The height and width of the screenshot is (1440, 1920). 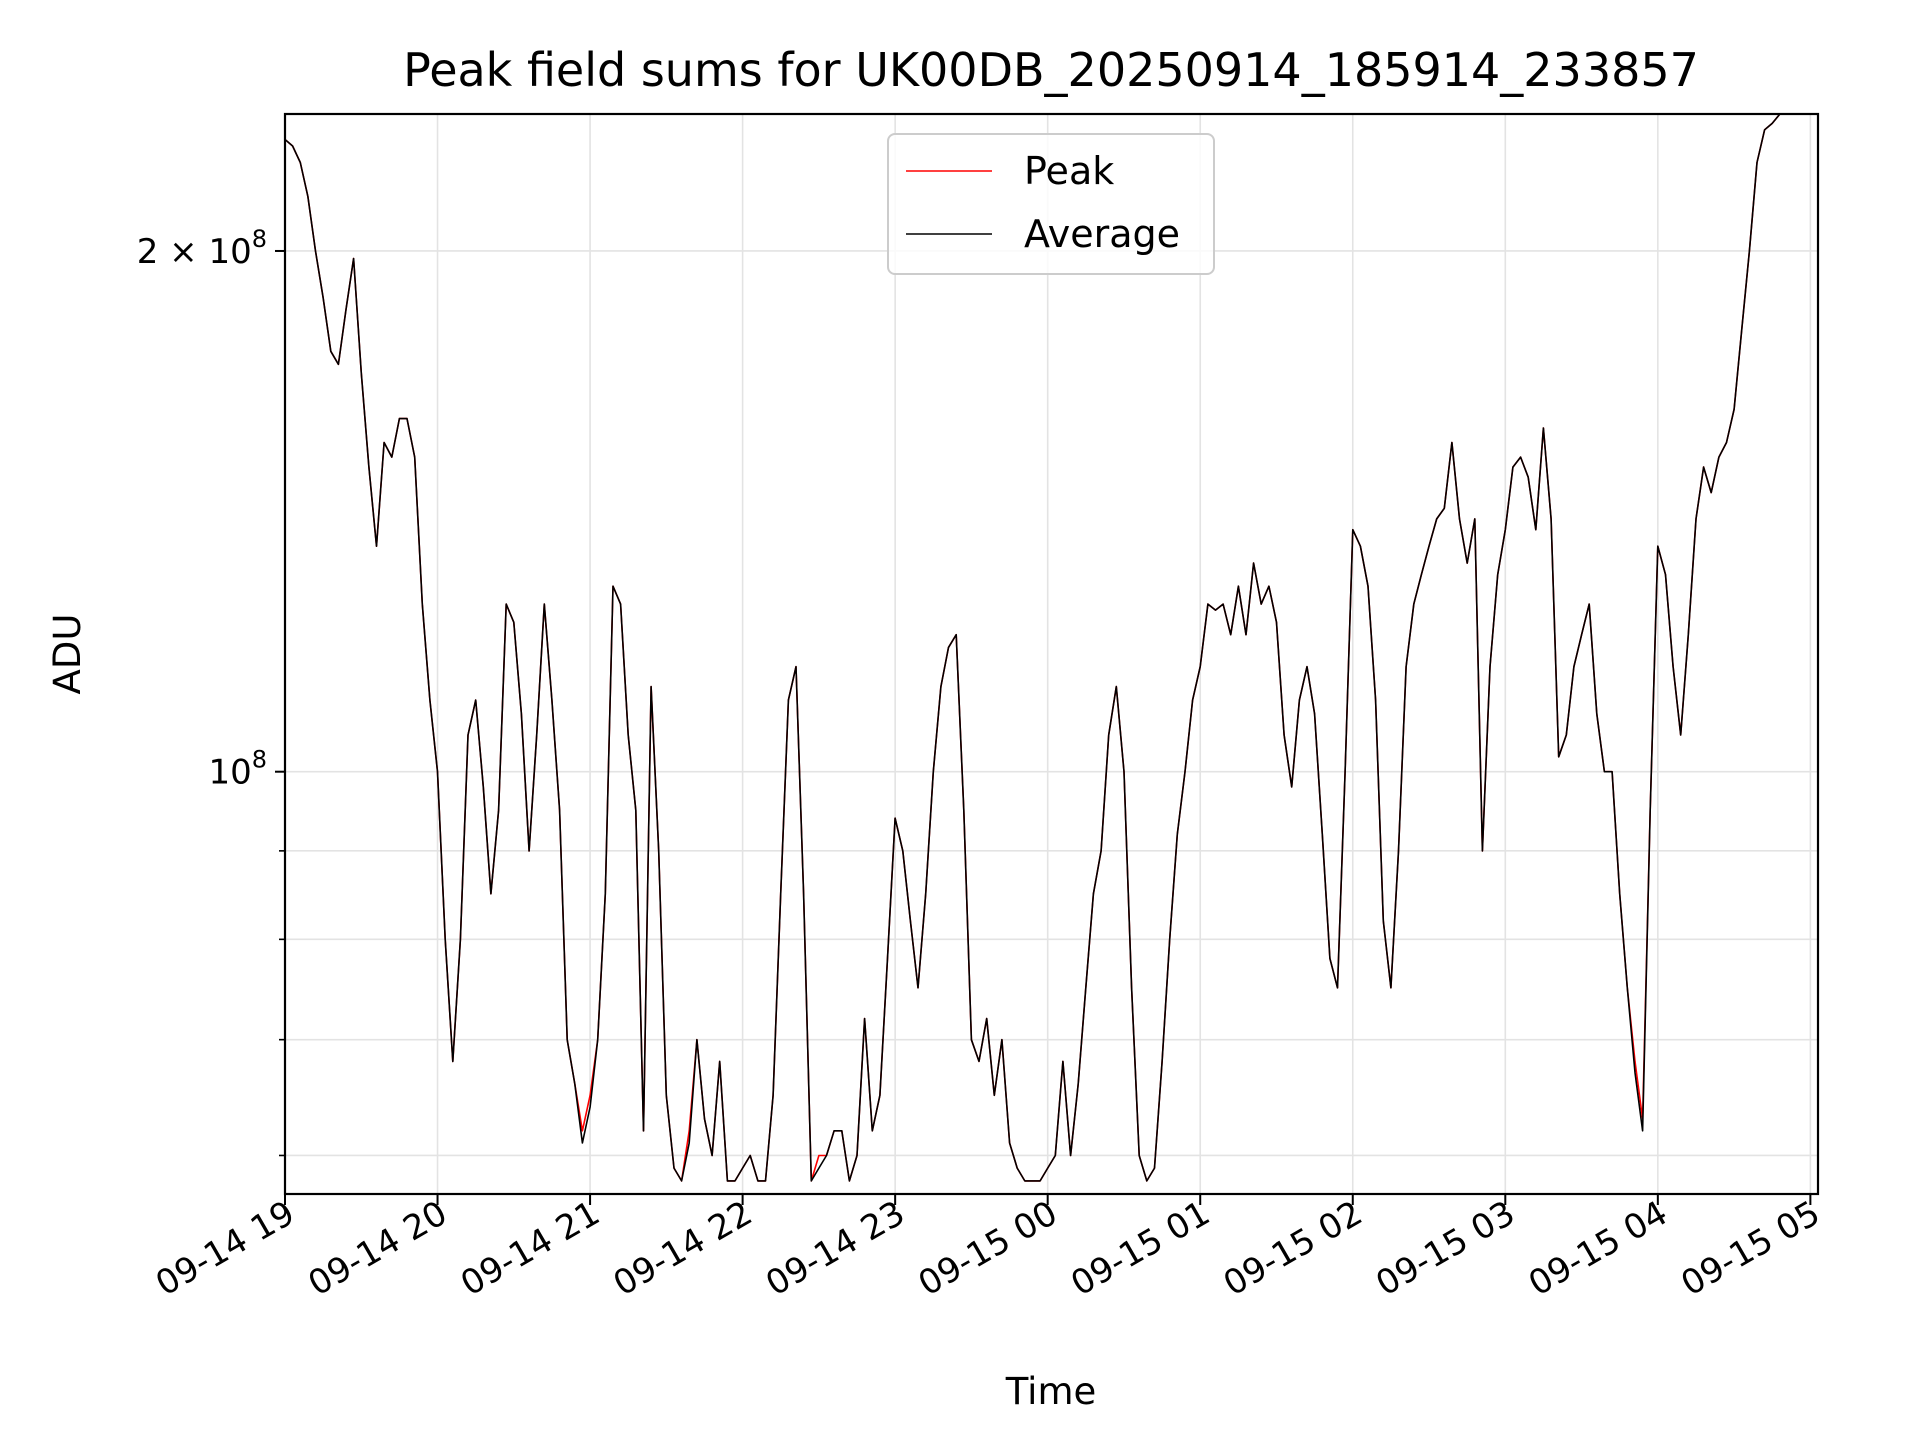 I want to click on legend-label-average: Average, so click(x=1102, y=234).